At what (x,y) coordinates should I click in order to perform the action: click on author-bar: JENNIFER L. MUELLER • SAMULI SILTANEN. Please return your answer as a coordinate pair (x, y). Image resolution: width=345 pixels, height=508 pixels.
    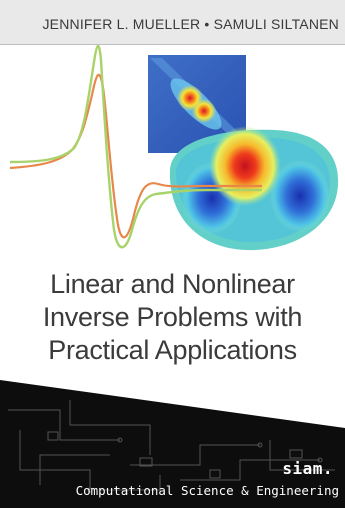
    Looking at the image, I should click on (172, 22).